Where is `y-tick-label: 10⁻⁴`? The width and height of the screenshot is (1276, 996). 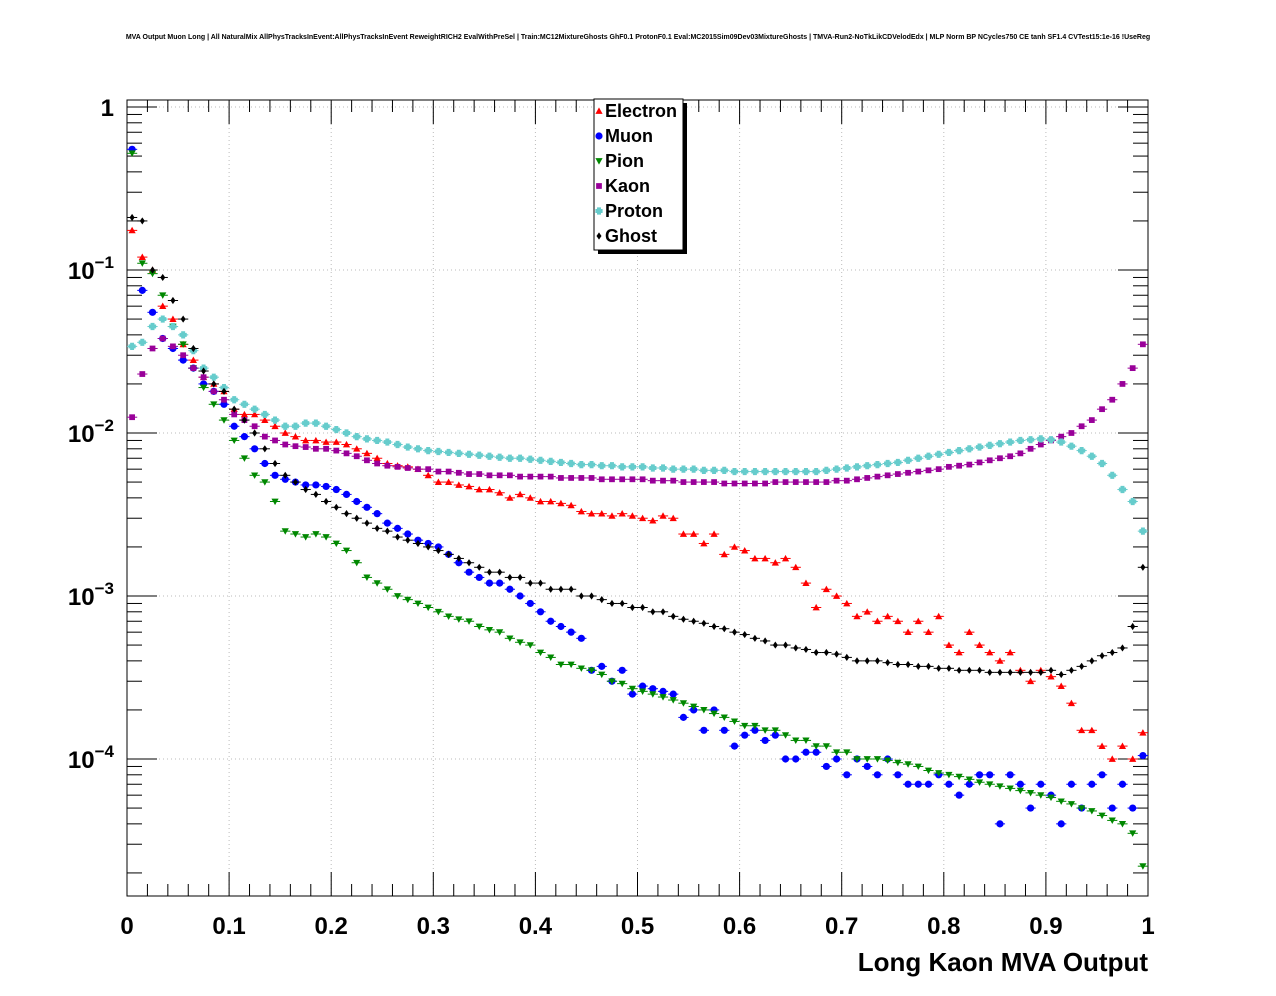 y-tick-label: 10⁻⁴ is located at coordinates (91, 758).